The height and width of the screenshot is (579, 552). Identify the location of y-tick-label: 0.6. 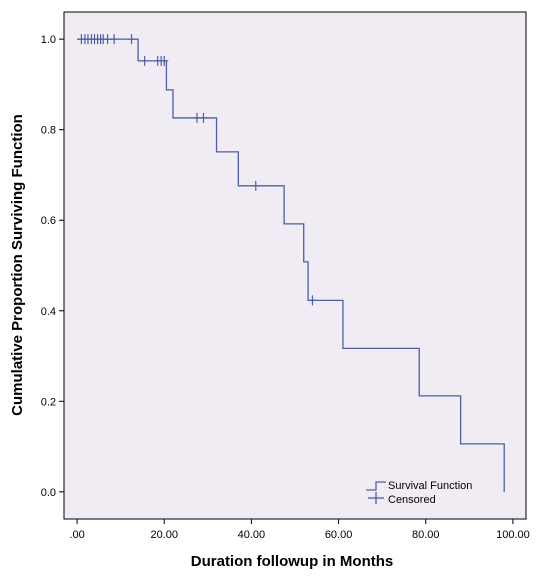
(48, 221).